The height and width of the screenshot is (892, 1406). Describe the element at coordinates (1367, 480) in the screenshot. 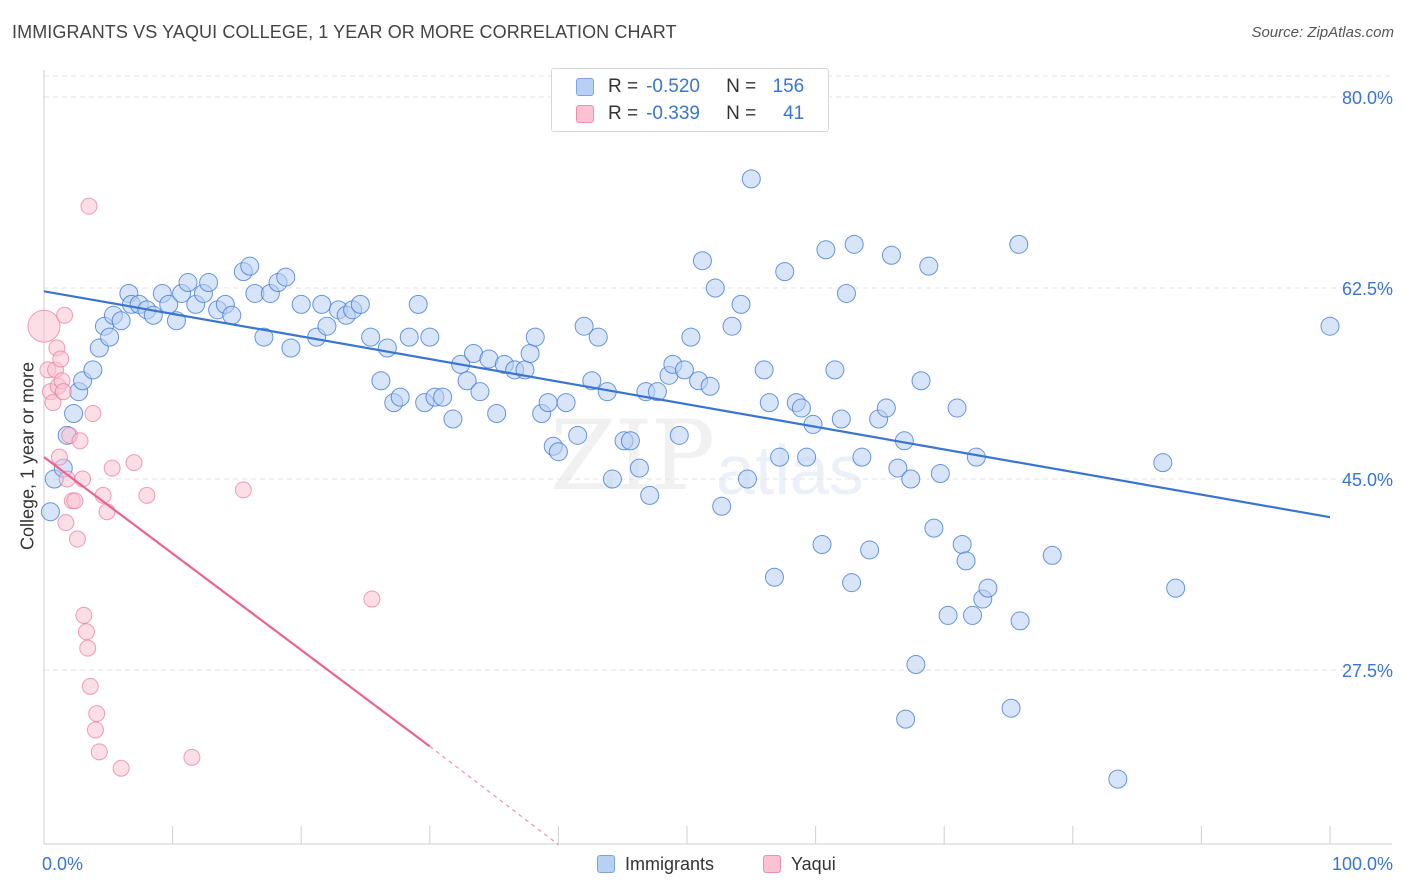

I see `y-tick-label: 45.0%` at that location.